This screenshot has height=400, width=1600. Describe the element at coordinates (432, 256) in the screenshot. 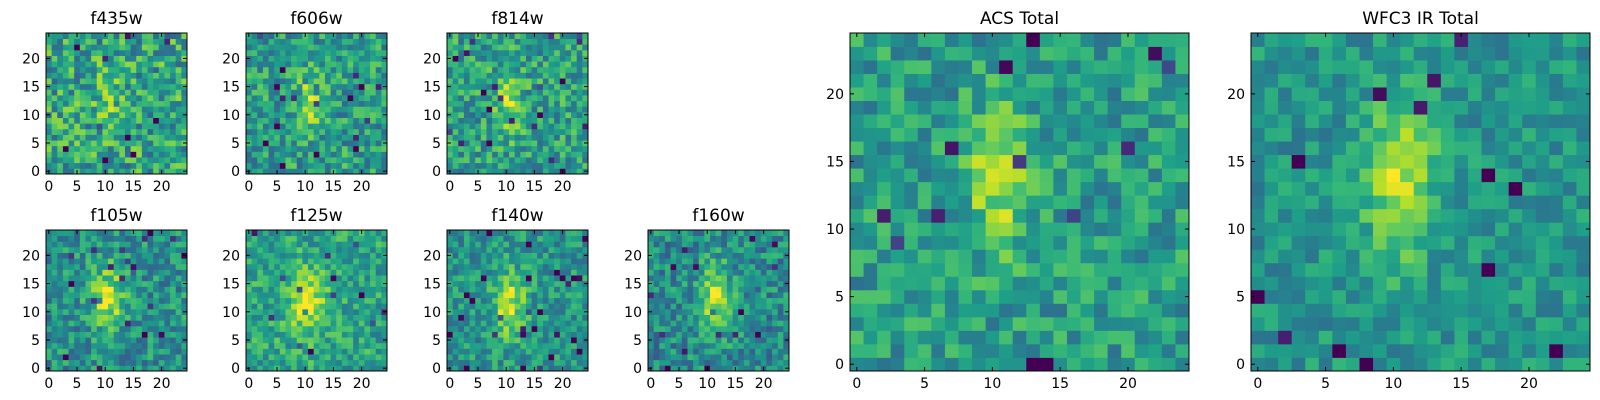

I see `y-tick-label: 20` at that location.